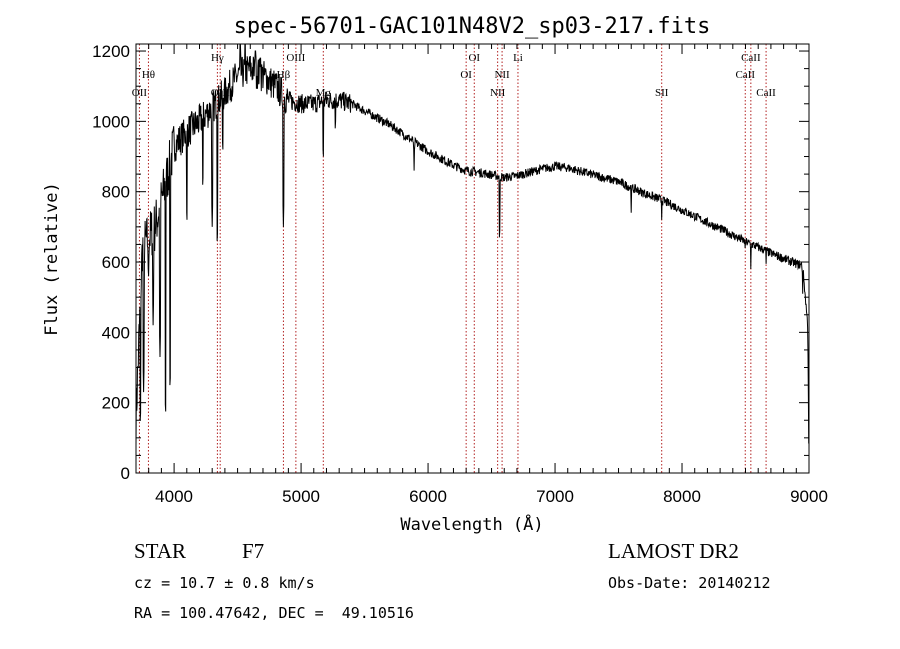  What do you see at coordinates (301, 496) in the screenshot?
I see `x-tick-label: 5000` at bounding box center [301, 496].